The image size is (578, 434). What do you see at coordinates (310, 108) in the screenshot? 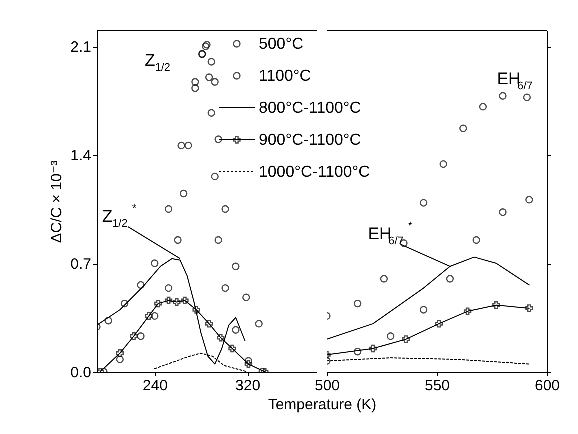
I see `legend-label: 800°C-1100°C` at bounding box center [310, 108].